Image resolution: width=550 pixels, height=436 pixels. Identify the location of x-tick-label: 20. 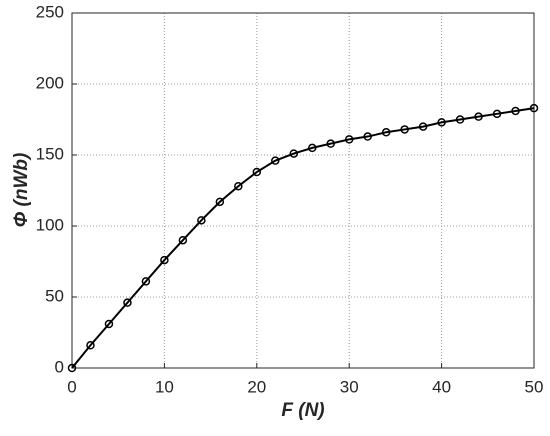
(256, 386).